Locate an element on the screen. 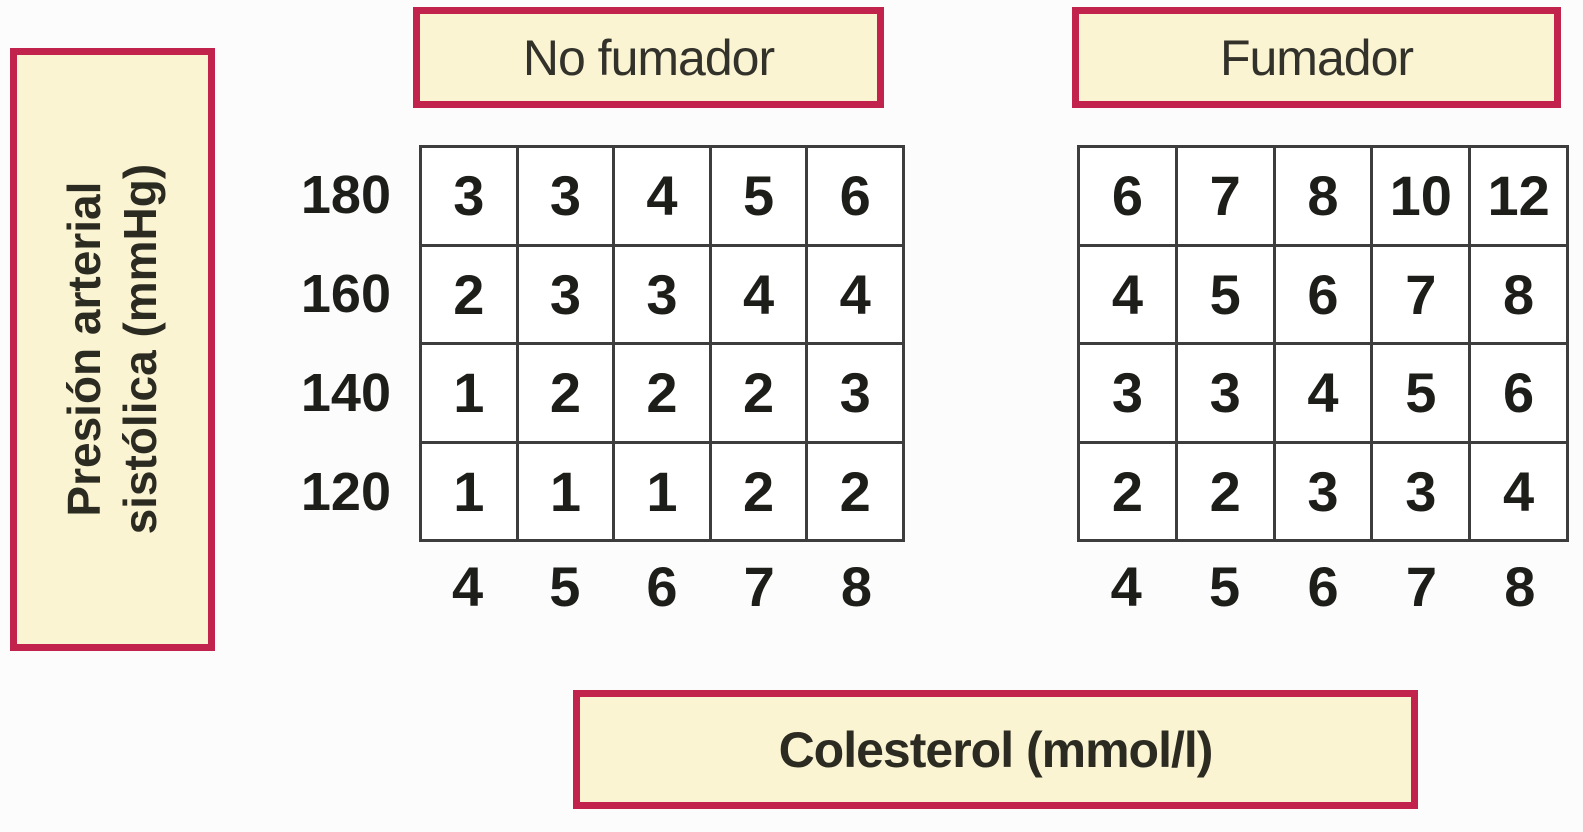  x-axis-label-box: Colesterol (mmol/l) is located at coordinates (995, 749).